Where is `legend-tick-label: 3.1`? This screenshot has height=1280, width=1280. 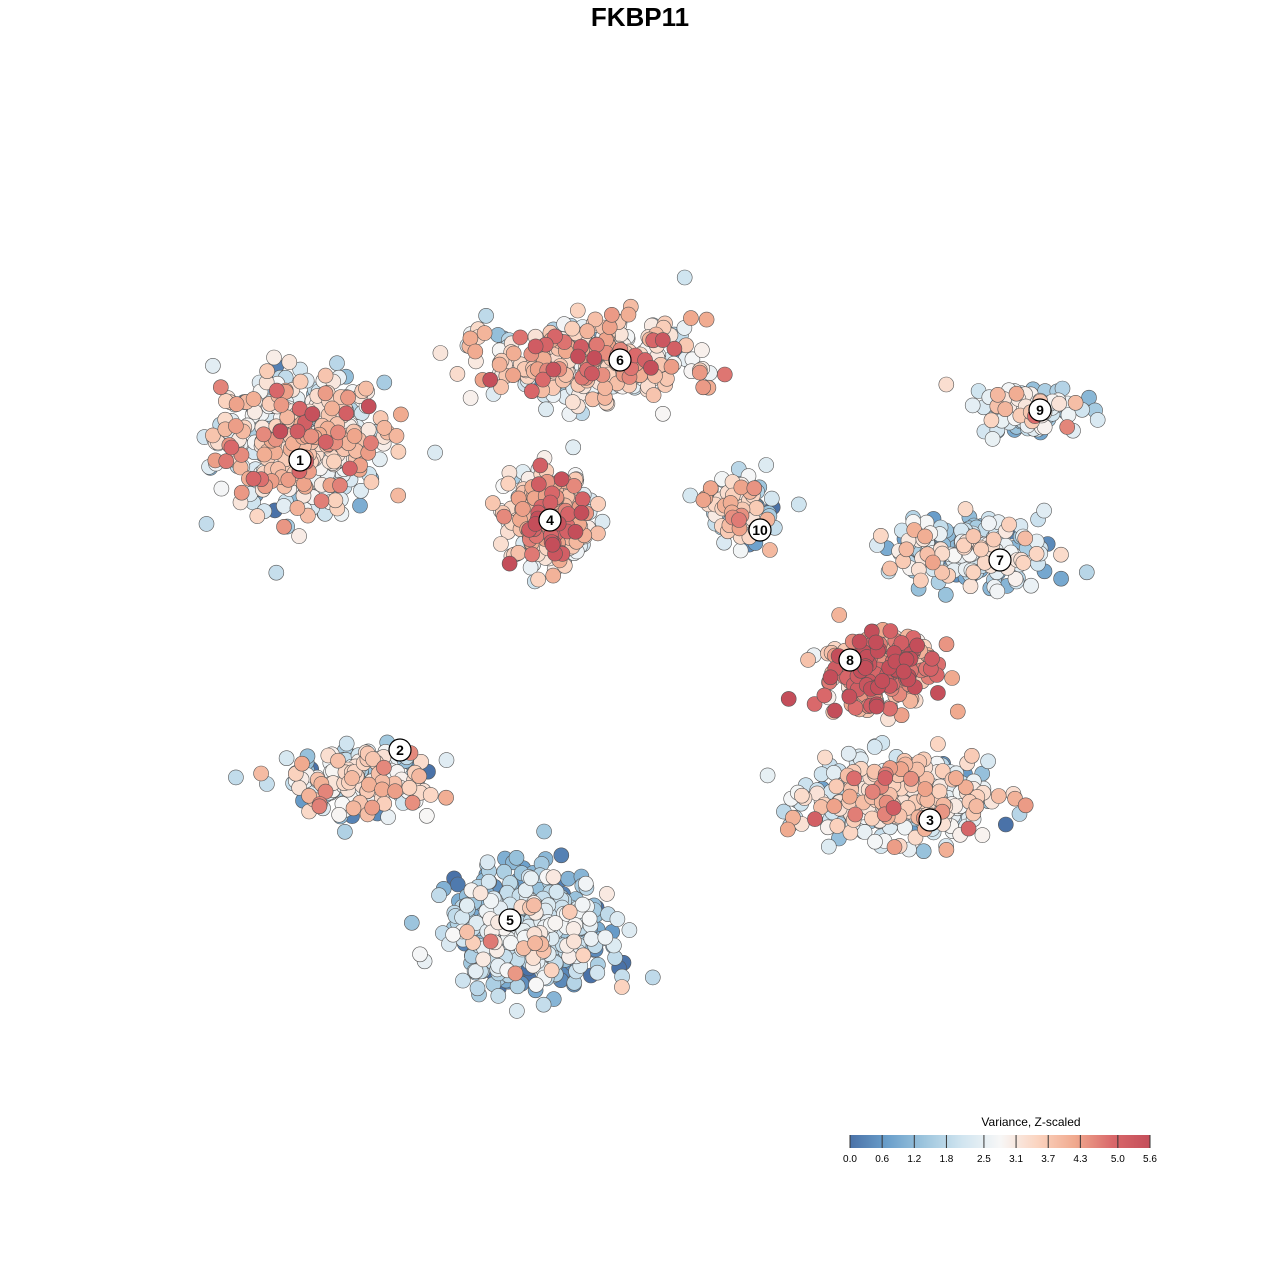 legend-tick-label: 3.1 is located at coordinates (1016, 1159).